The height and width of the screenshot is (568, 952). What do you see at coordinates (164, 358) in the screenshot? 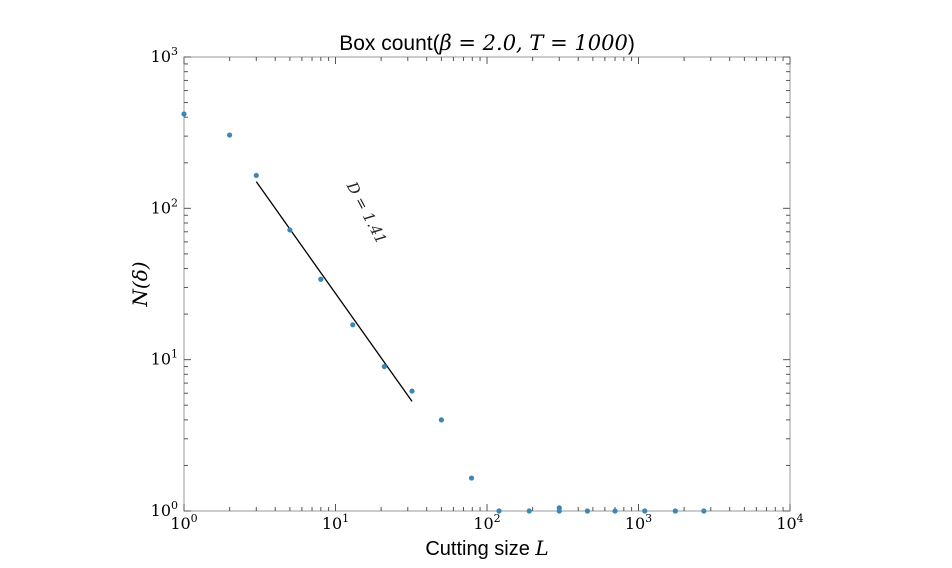
I see `y-tick-label: 10¹` at bounding box center [164, 358].